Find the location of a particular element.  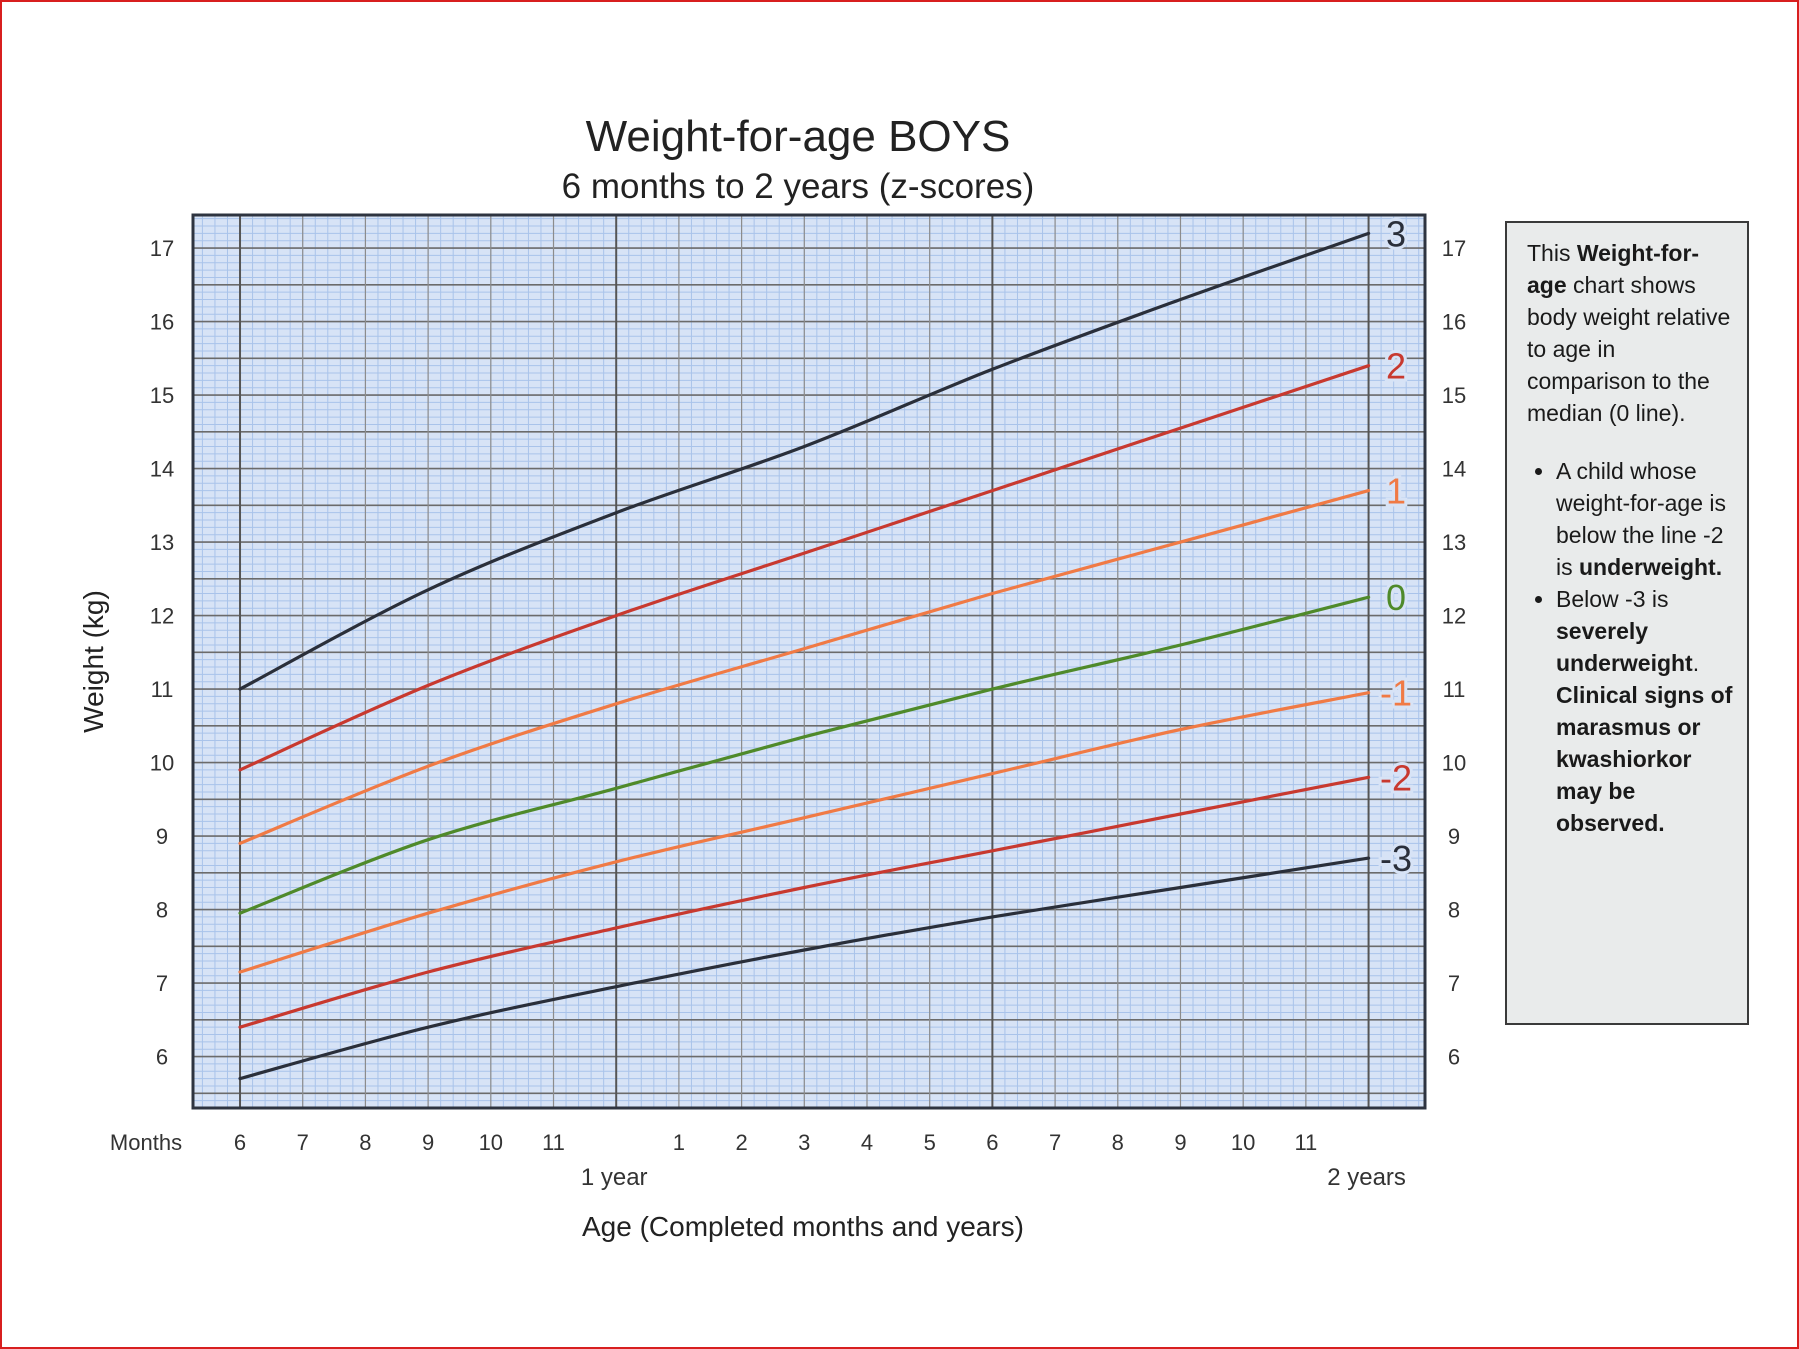

y-tick-label-right: 12 is located at coordinates (1454, 616).